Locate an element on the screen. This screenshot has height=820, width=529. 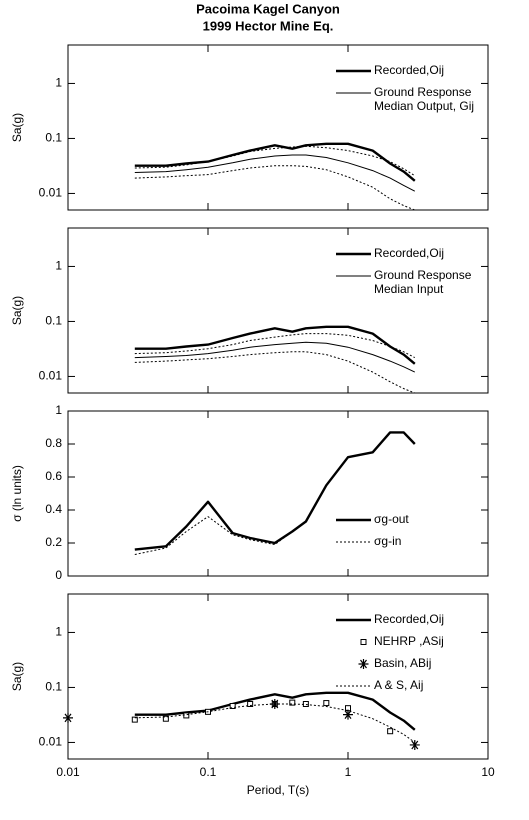
y-tick-label: 0.4 is located at coordinates (53, 509).